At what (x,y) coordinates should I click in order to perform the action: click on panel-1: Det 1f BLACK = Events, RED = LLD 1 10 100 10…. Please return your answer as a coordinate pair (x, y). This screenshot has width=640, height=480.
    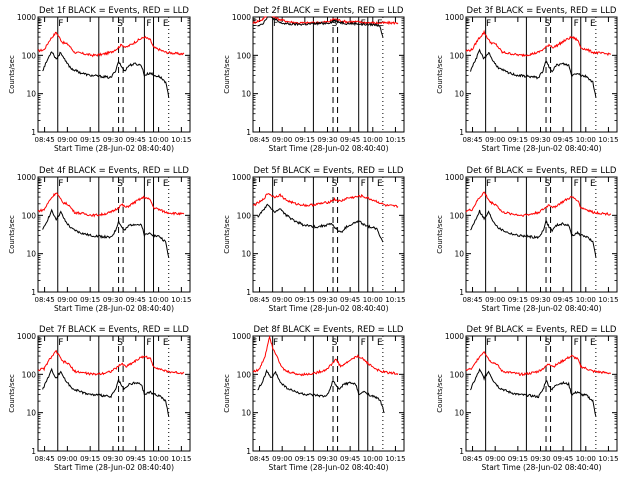
    Looking at the image, I should click on (99, 79).